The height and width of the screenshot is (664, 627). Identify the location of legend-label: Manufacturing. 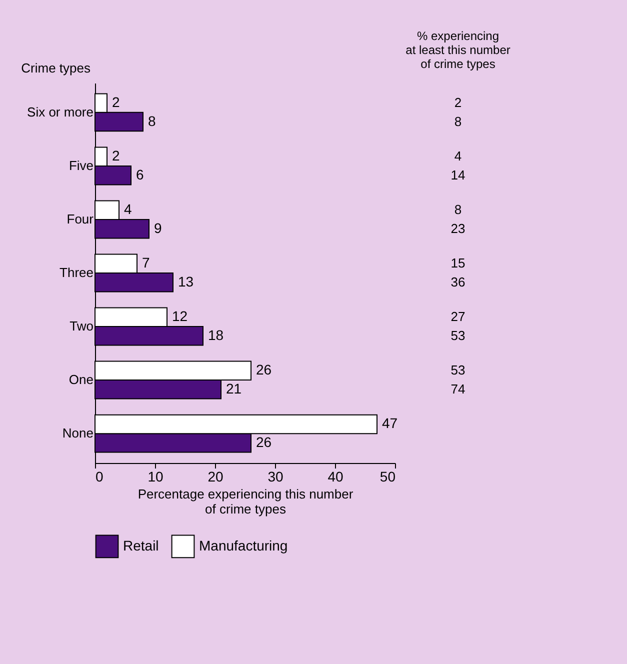
(243, 545).